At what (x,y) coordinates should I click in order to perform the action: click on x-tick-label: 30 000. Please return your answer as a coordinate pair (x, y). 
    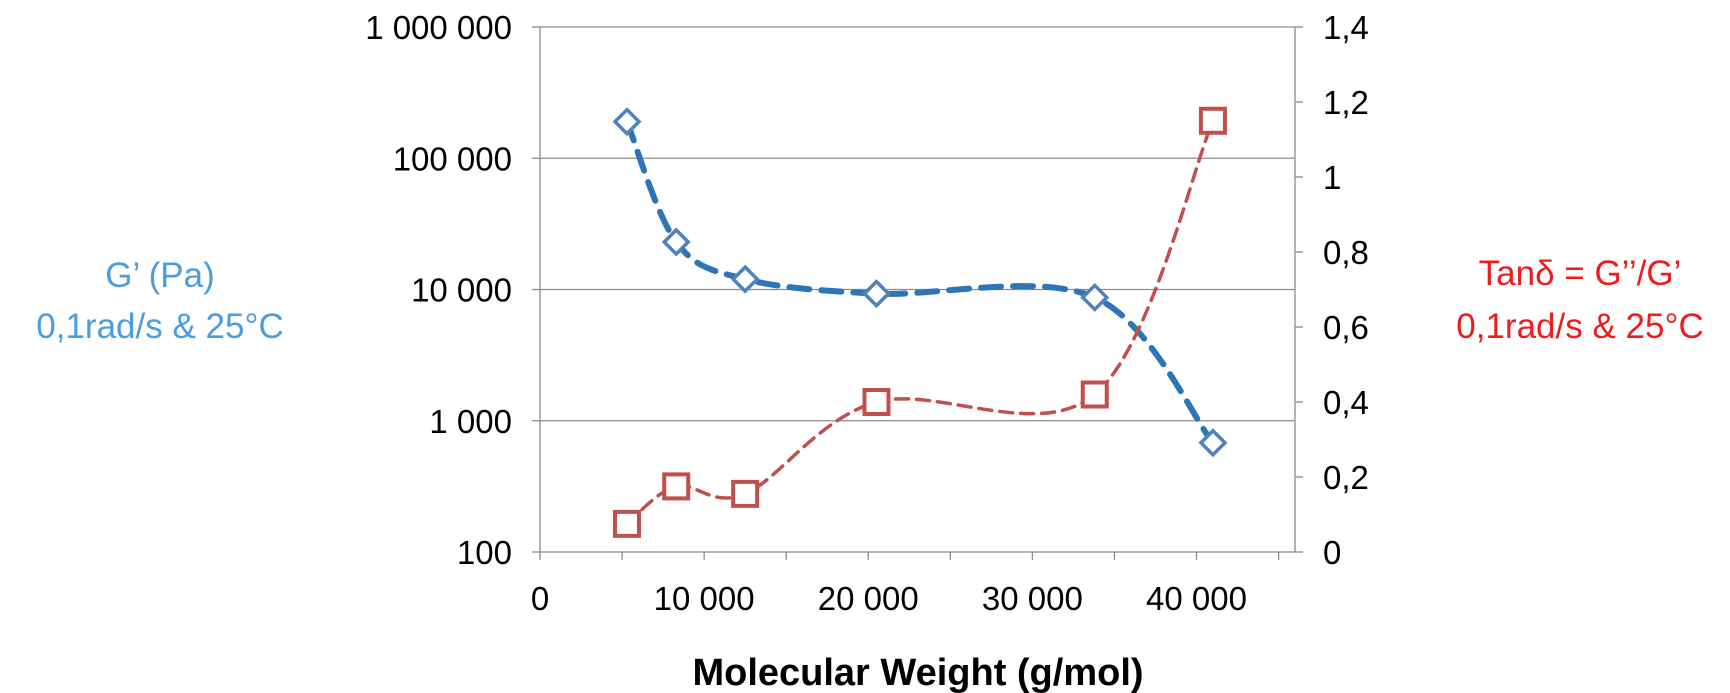
    Looking at the image, I should click on (1032, 598).